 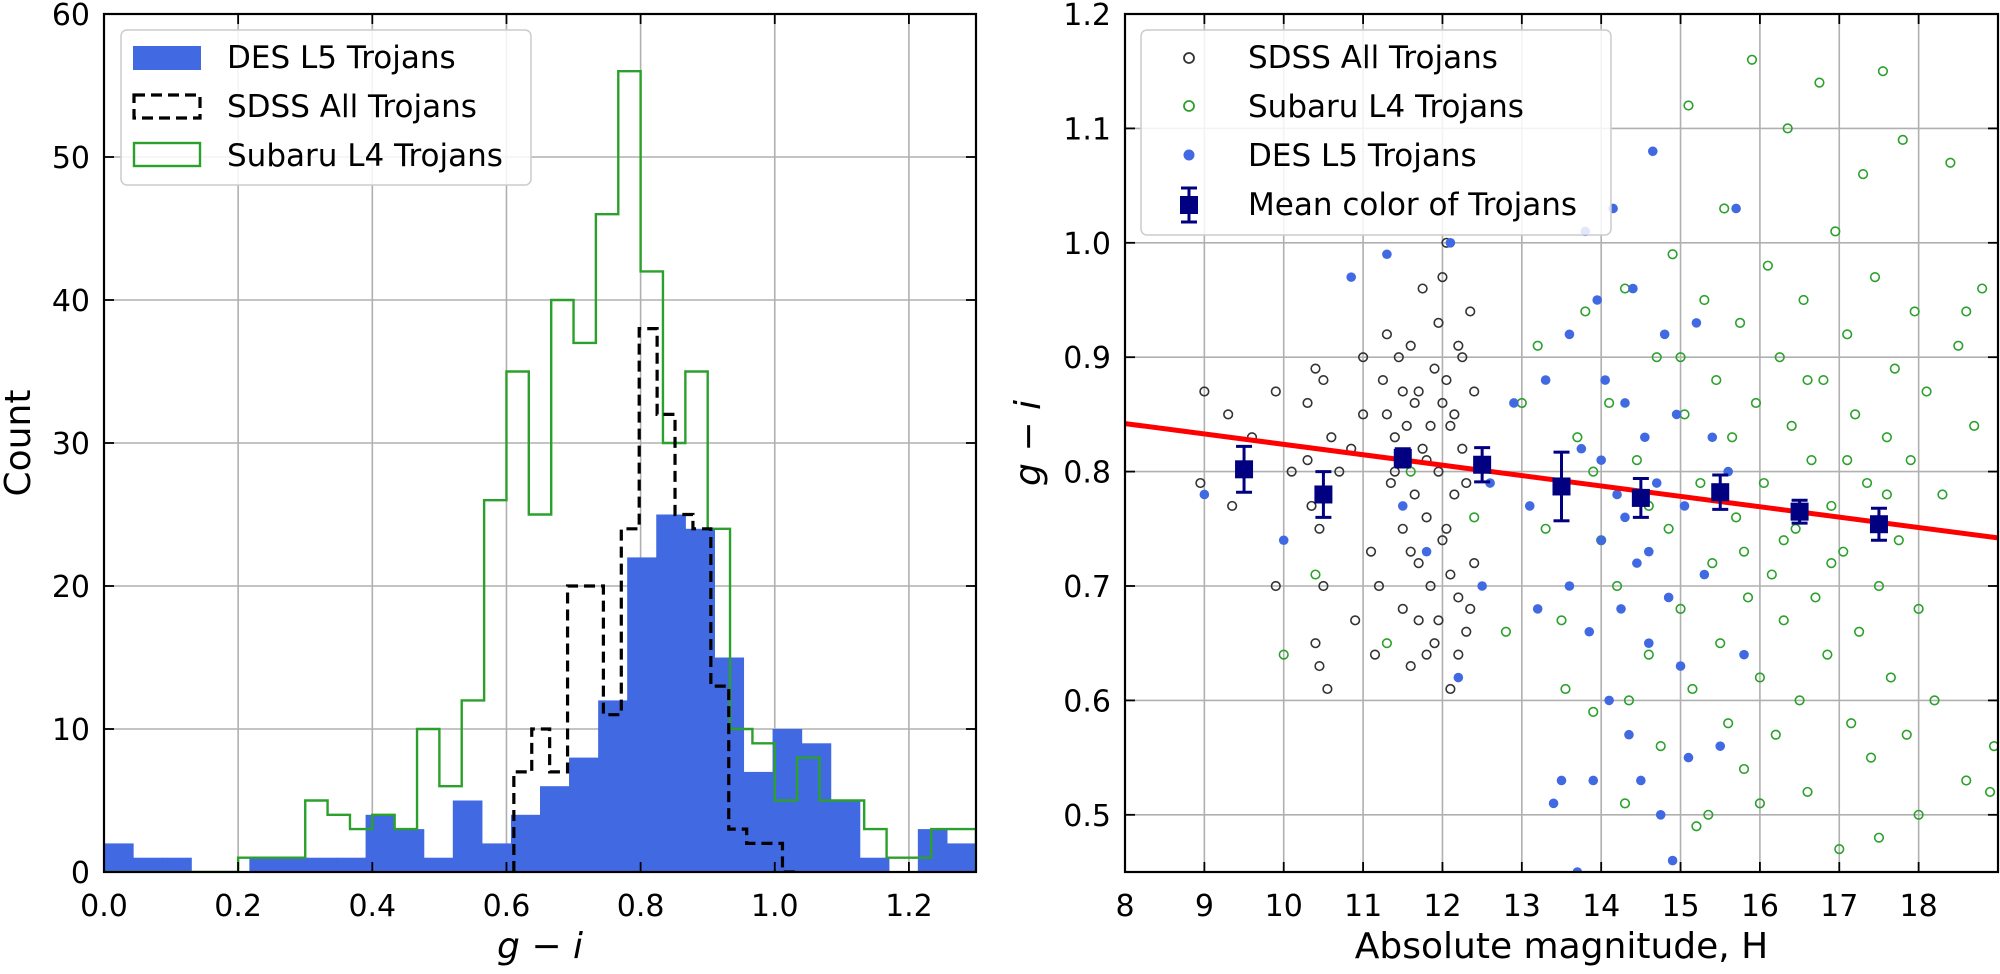 I want to click on subaru-legend-marker, so click(x=1189, y=106).